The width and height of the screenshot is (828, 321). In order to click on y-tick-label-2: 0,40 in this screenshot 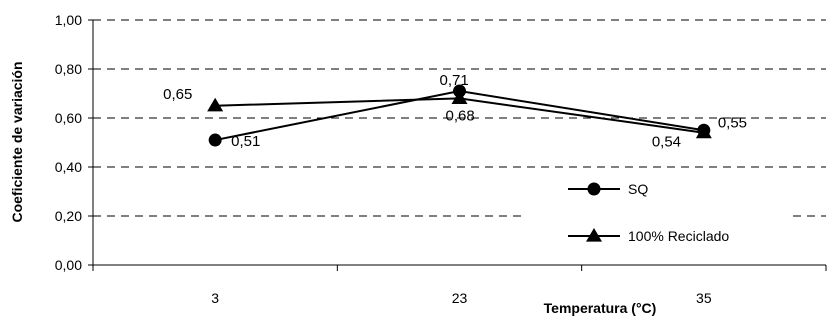, I will do `click(68, 167)`.